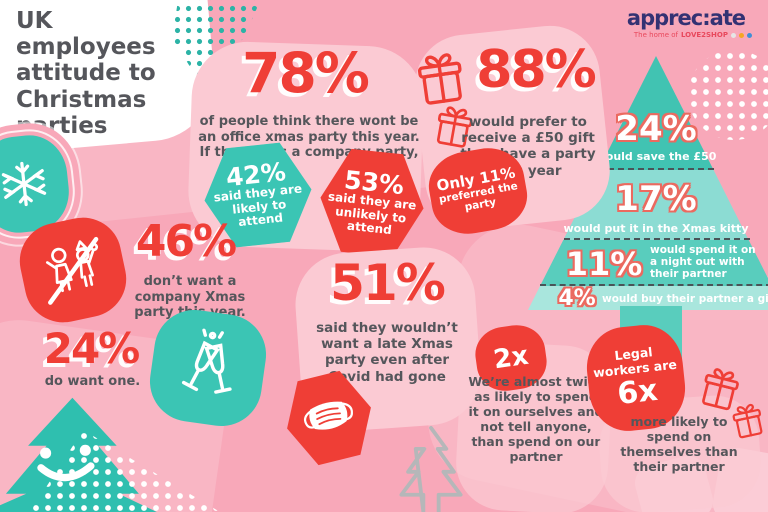  What do you see at coordinates (536, 70) in the screenshot?
I see `stat-88-value: 88%` at bounding box center [536, 70].